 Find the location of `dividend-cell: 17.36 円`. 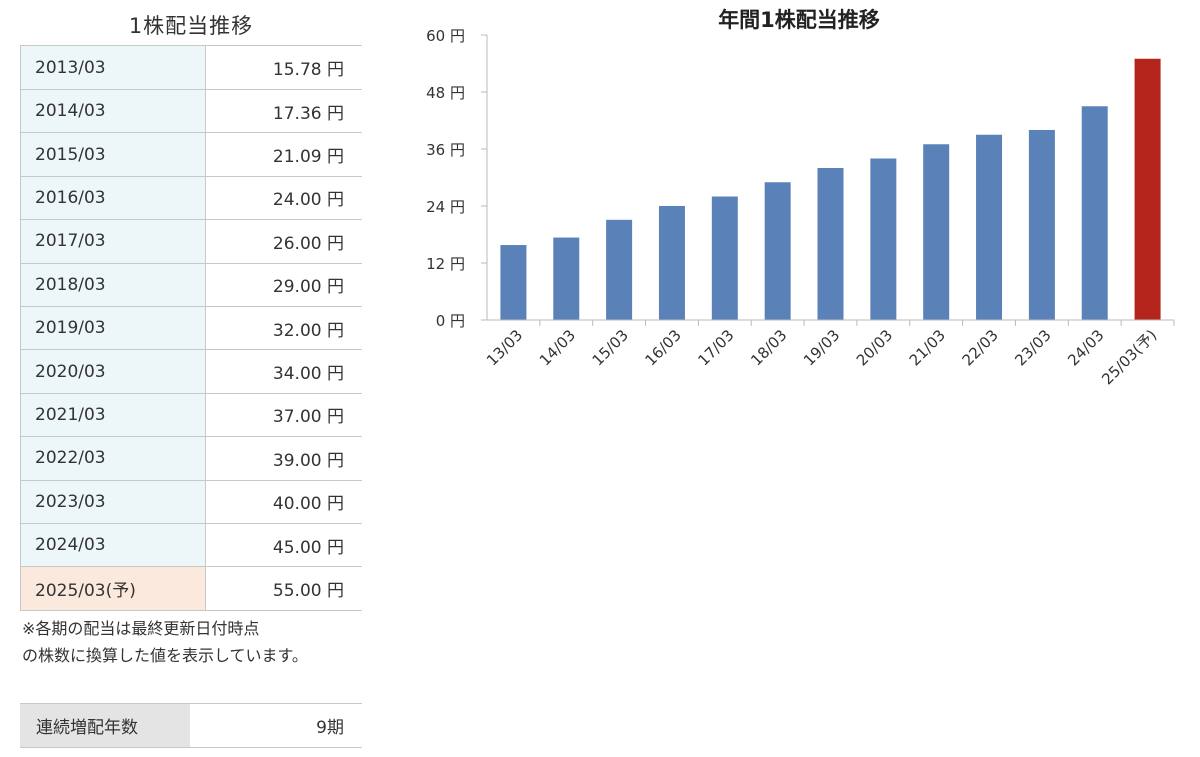

dividend-cell: 17.36 円 is located at coordinates (308, 113).